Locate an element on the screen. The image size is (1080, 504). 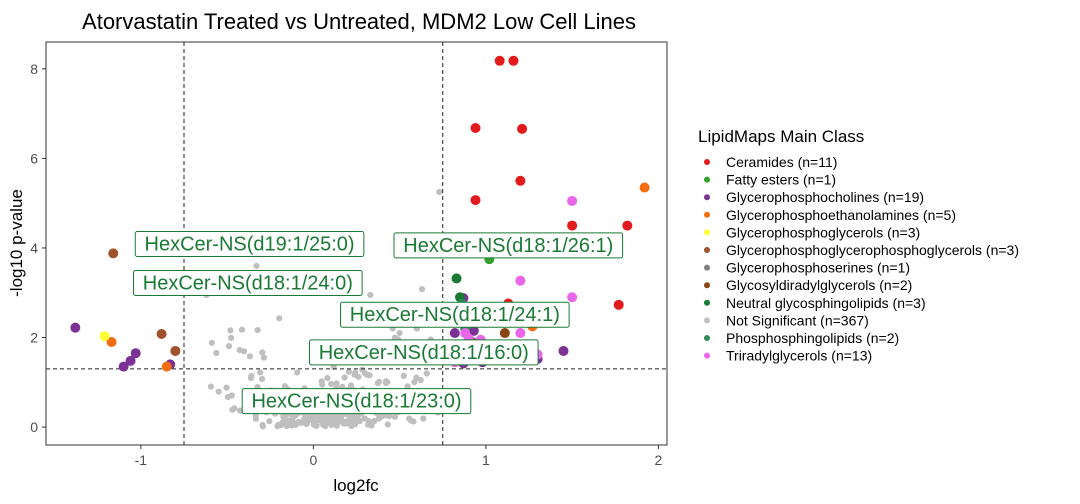
legend-label: Triradylglycerols (n=13) is located at coordinates (799, 356).